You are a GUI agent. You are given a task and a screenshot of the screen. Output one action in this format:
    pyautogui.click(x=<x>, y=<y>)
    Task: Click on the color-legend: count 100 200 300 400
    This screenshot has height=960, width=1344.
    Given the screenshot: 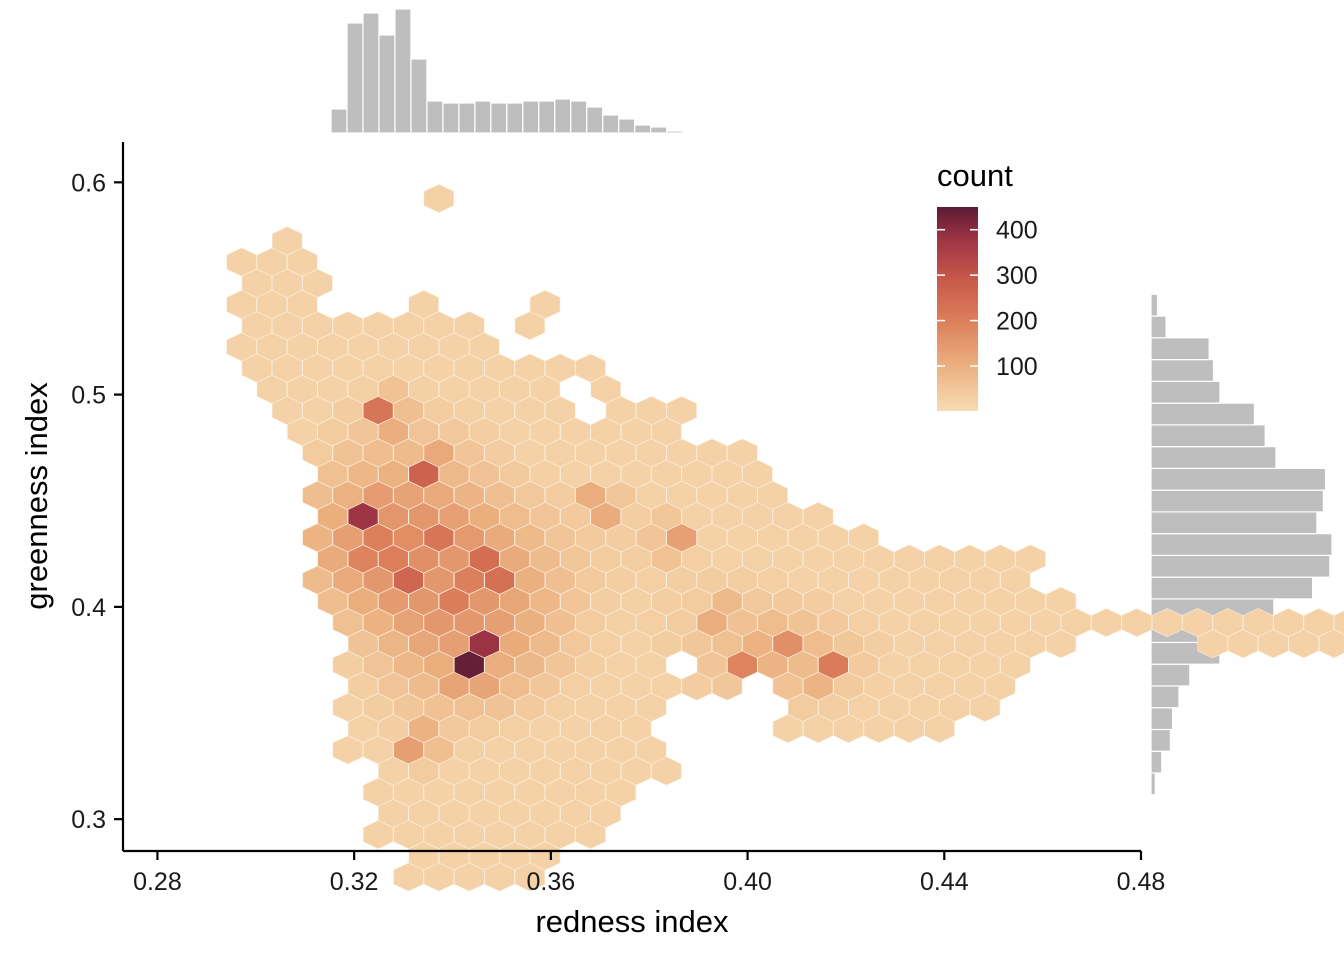 What is the action you would take?
    pyautogui.click(x=987, y=284)
    